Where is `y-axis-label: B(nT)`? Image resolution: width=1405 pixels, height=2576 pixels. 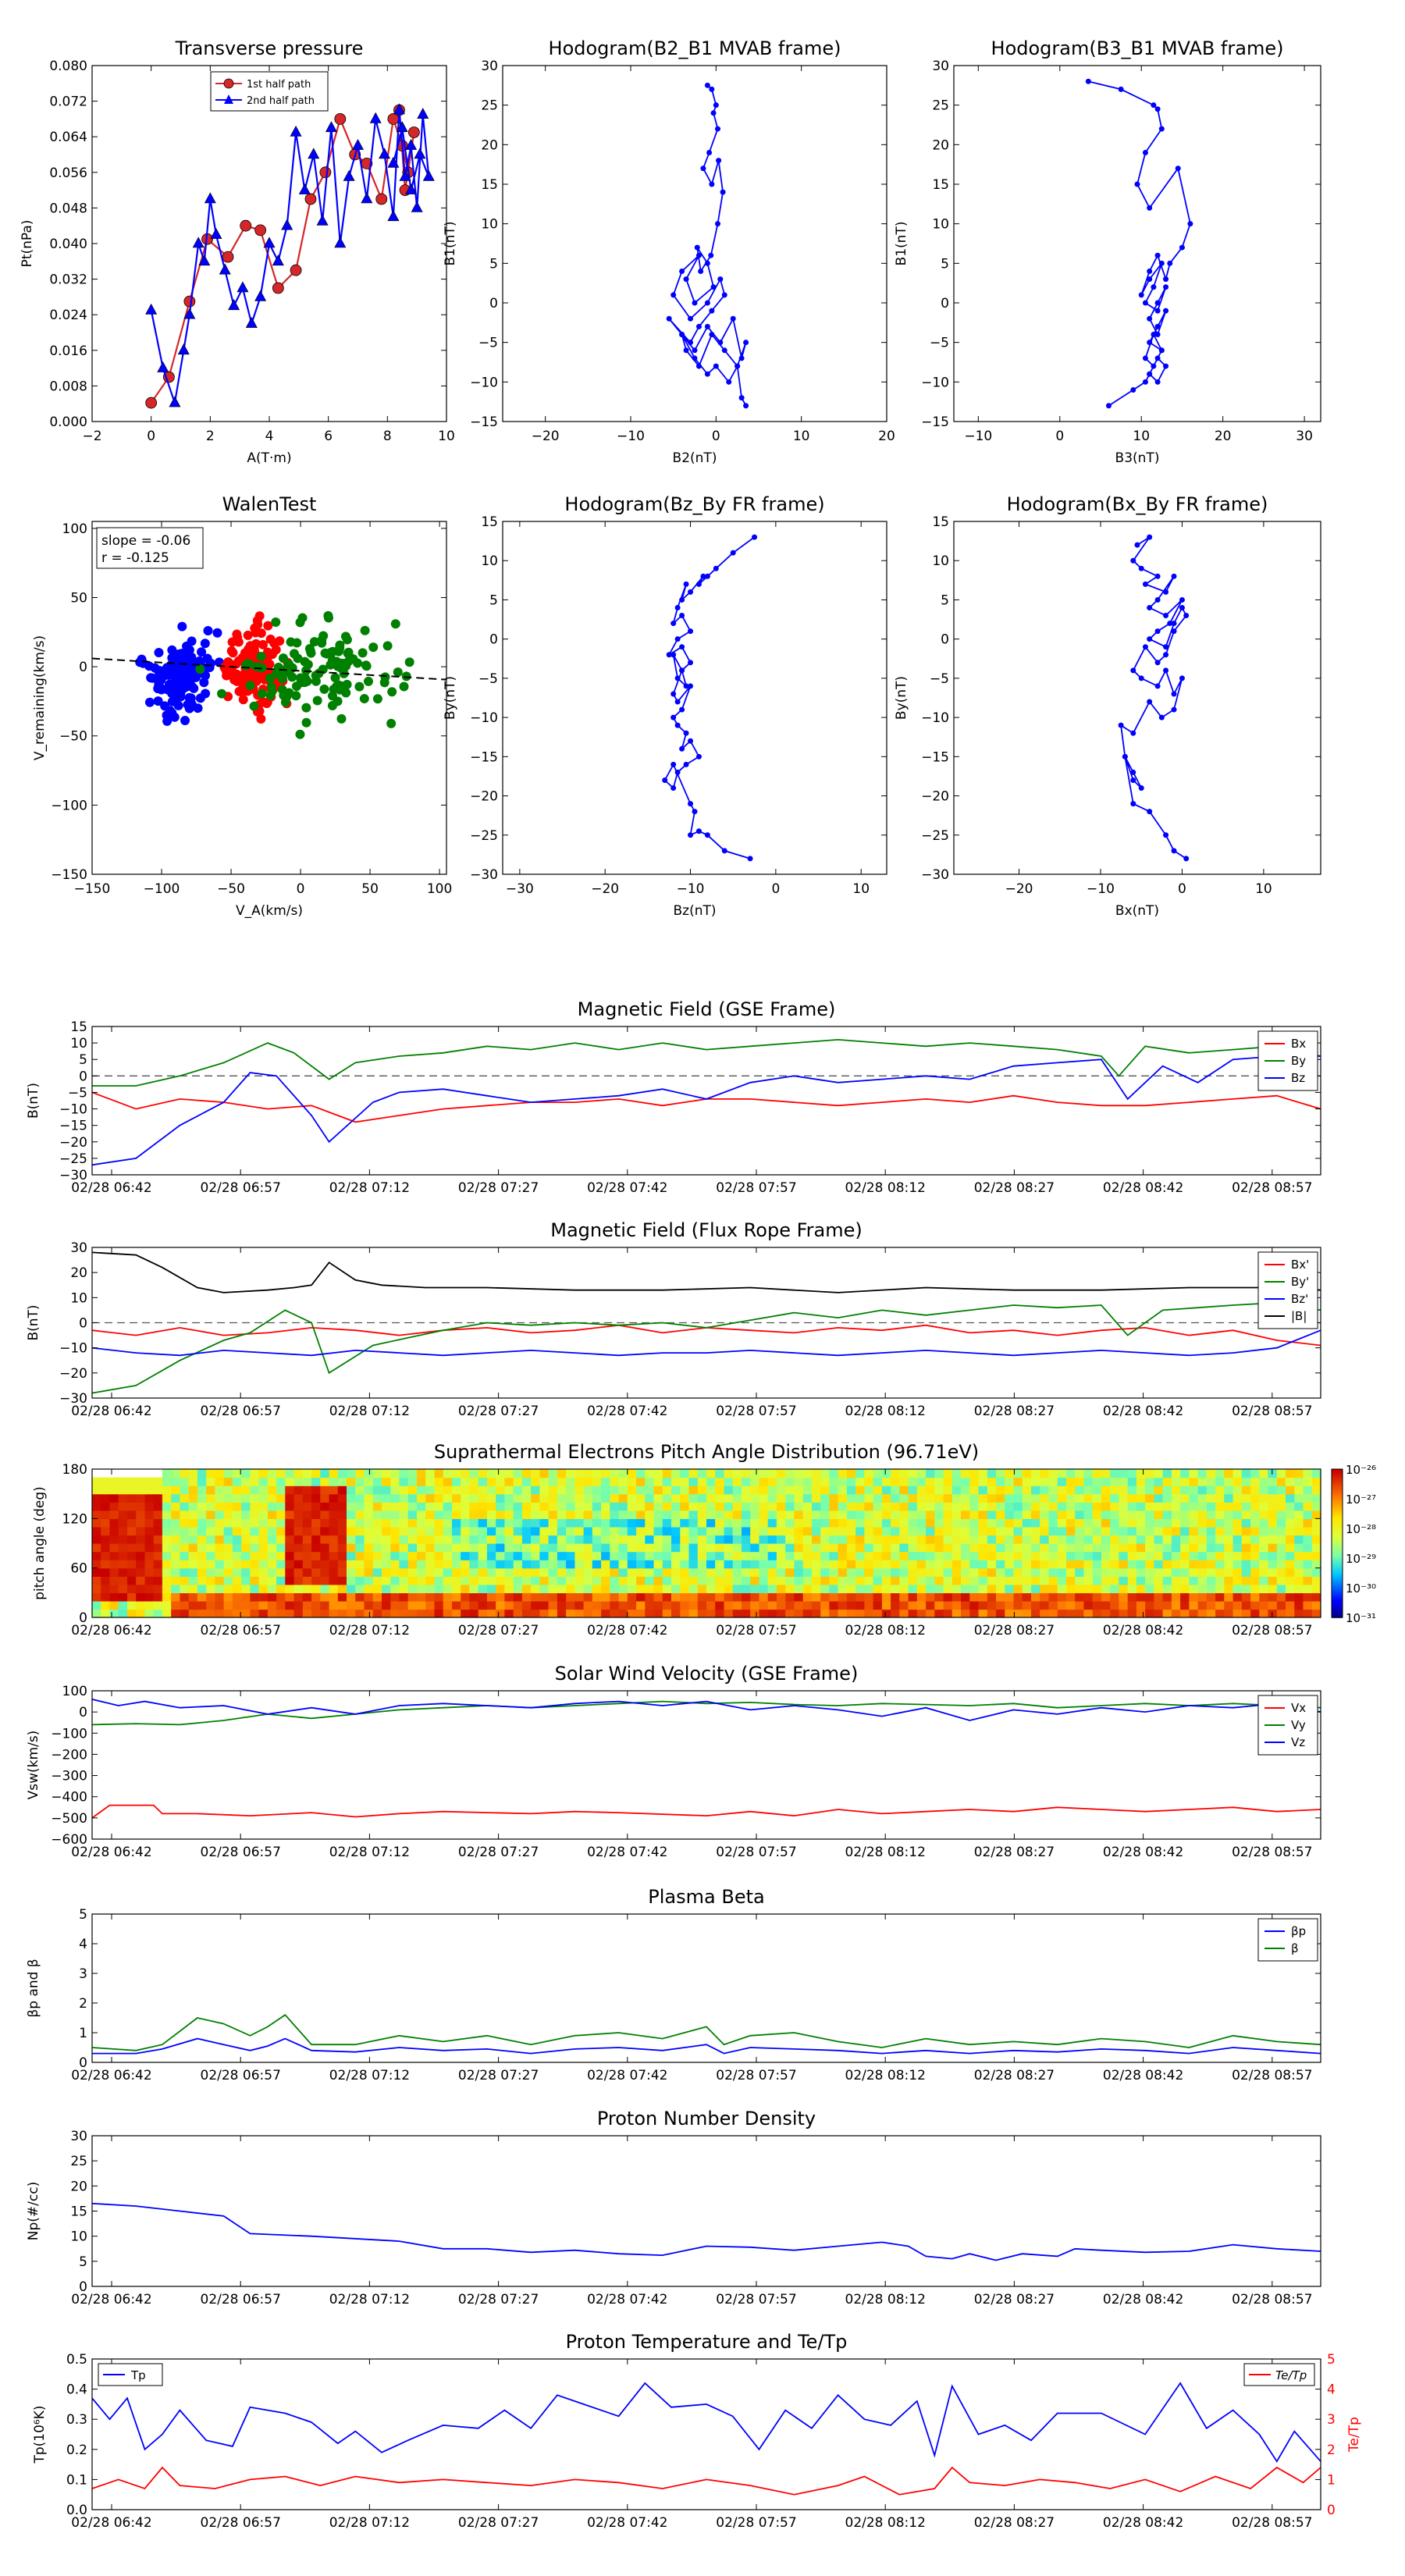
y-axis-label: B(nT) is located at coordinates (34, 1322).